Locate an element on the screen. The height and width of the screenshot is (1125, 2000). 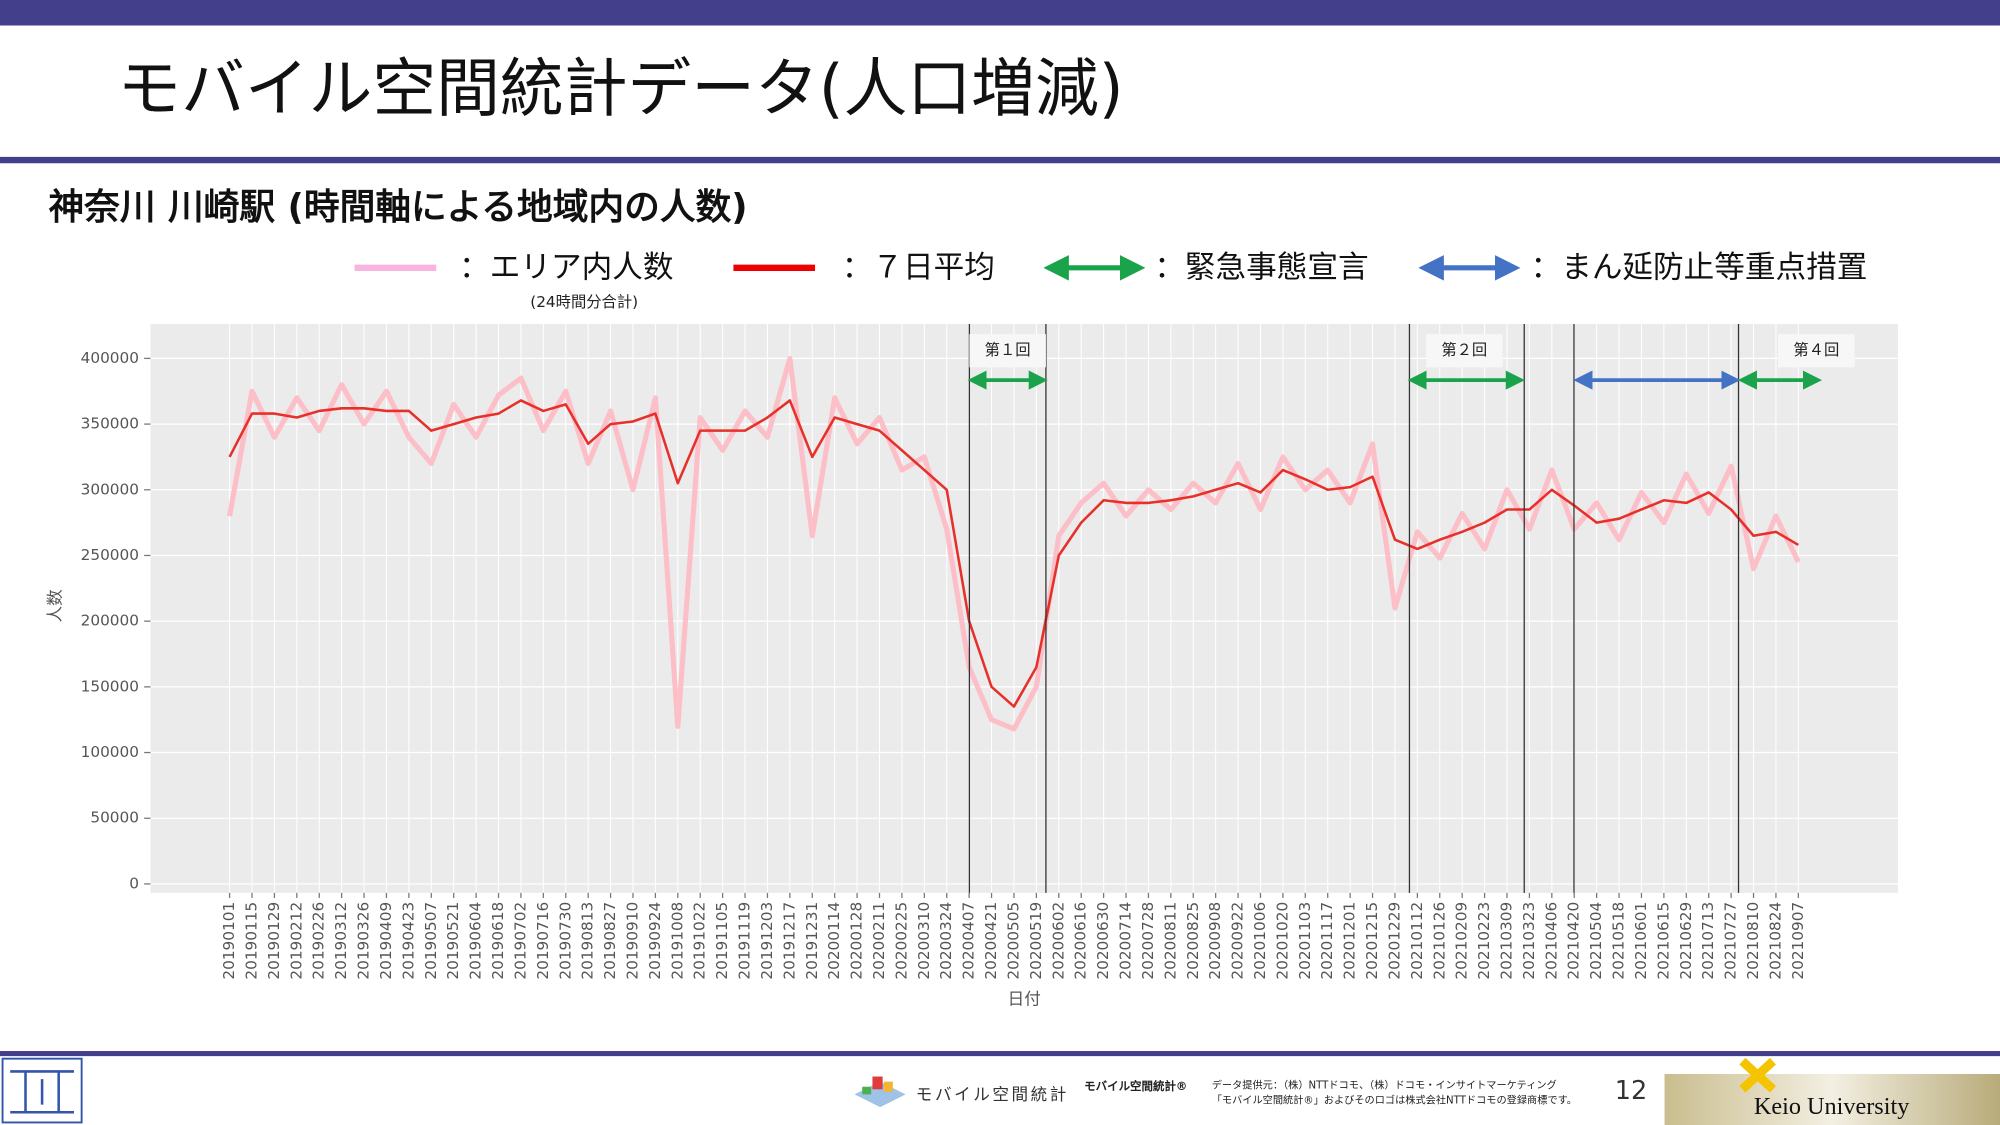
x-tick-label: 20191022 is located at coordinates (700, 941).